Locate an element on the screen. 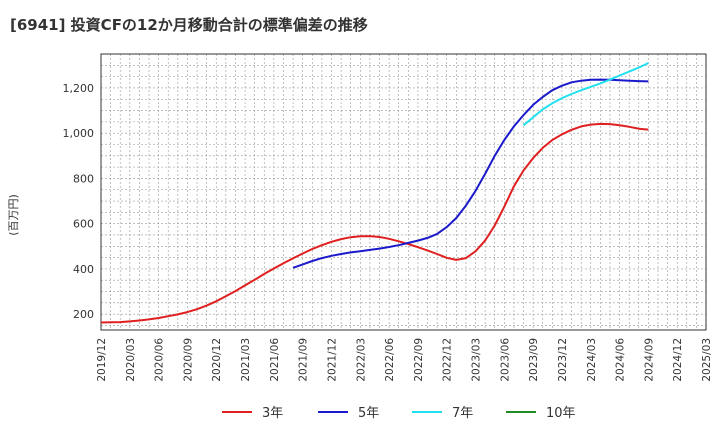 The height and width of the screenshot is (444, 720). y-tick-label: 200 is located at coordinates (83, 314).